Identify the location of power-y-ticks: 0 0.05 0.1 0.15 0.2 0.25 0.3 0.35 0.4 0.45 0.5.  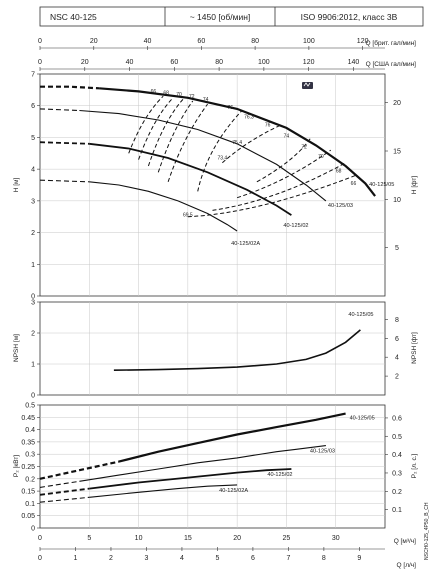
(30, 468).